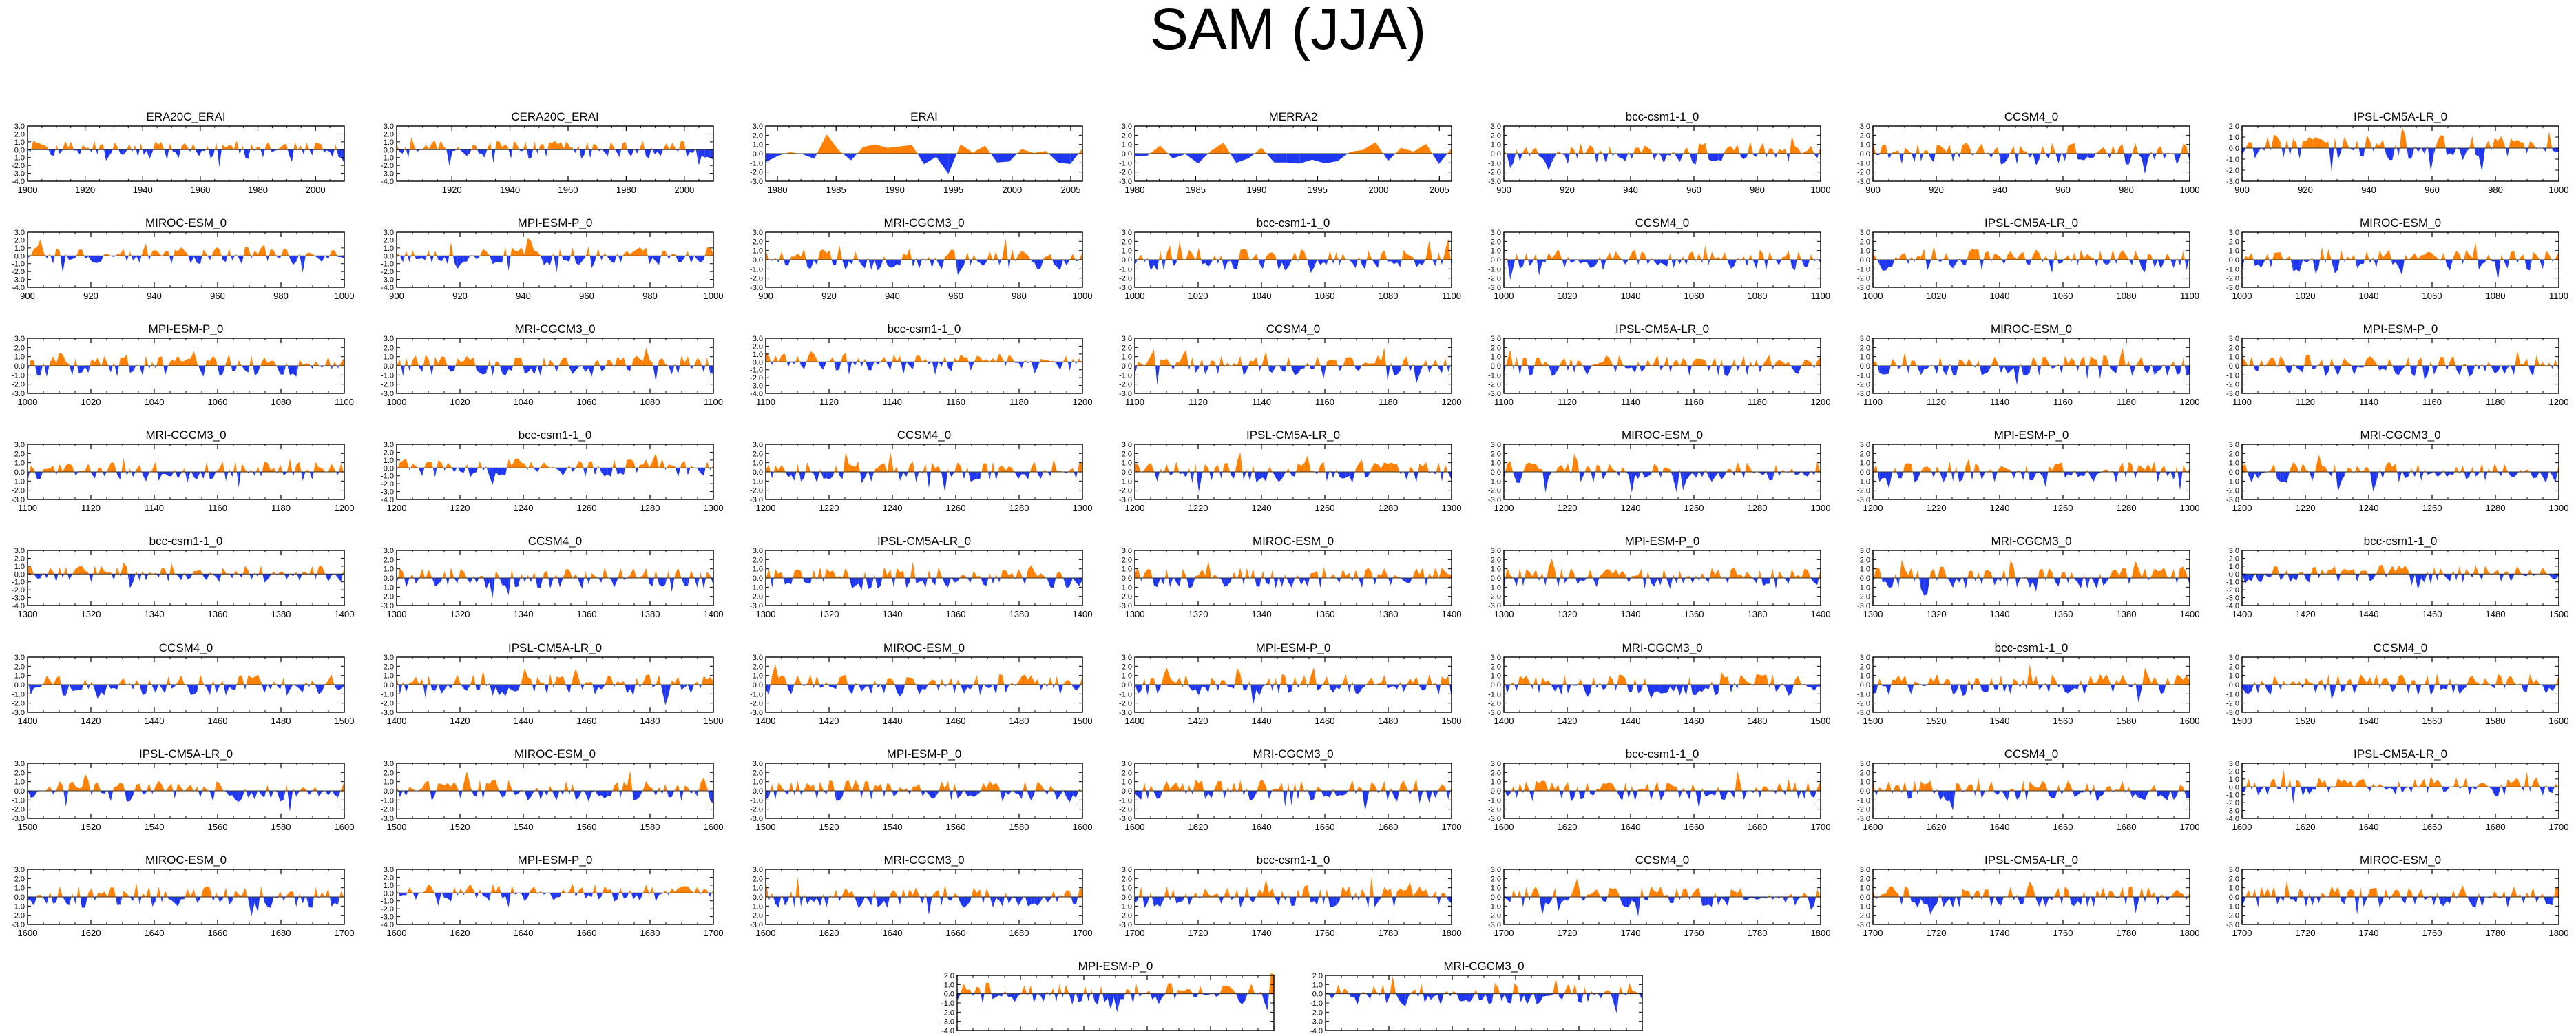  Describe the element at coordinates (387, 385) in the screenshot. I see `y-tick-label: -2.0` at that location.